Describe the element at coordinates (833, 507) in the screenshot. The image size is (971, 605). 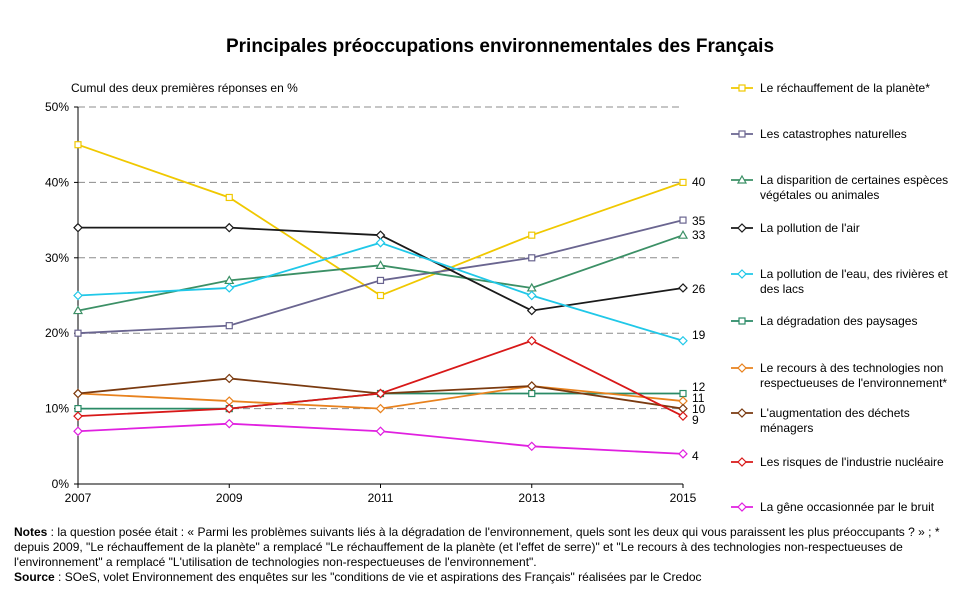
I see `legend-entry: La gêne occasionnée par le bruit` at that location.